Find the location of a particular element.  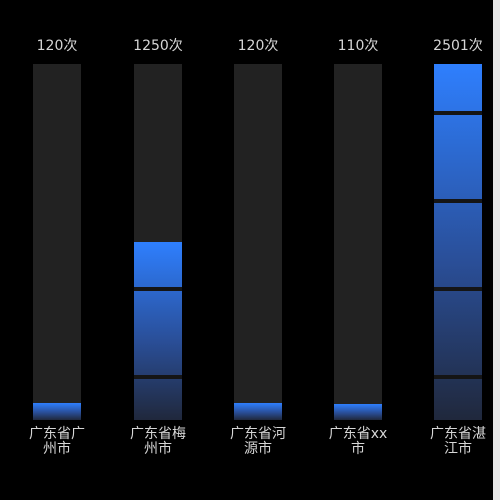

category-label: 广东省湛江市 is located at coordinates (458, 441).